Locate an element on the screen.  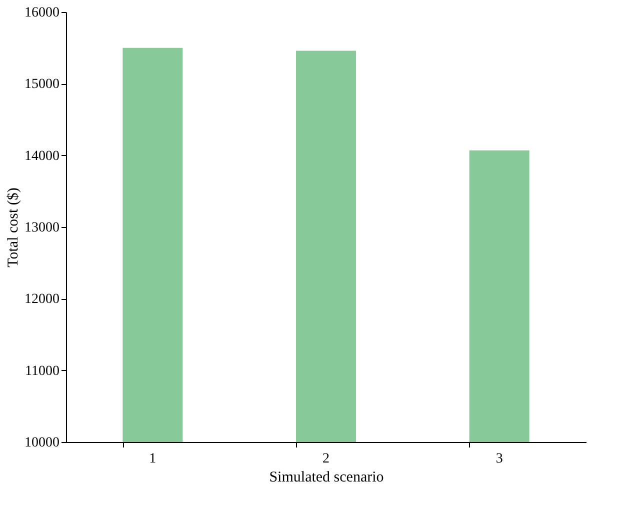
y-tick-label: 14000 is located at coordinates (42, 156).